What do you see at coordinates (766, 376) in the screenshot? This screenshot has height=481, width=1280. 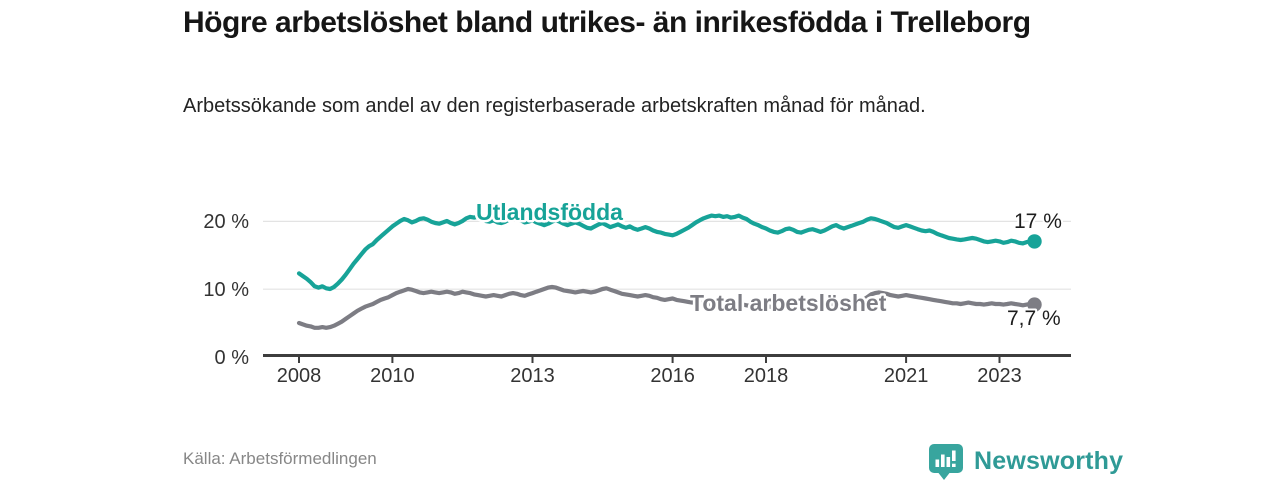 I see `x-tick-label: 2018` at bounding box center [766, 376].